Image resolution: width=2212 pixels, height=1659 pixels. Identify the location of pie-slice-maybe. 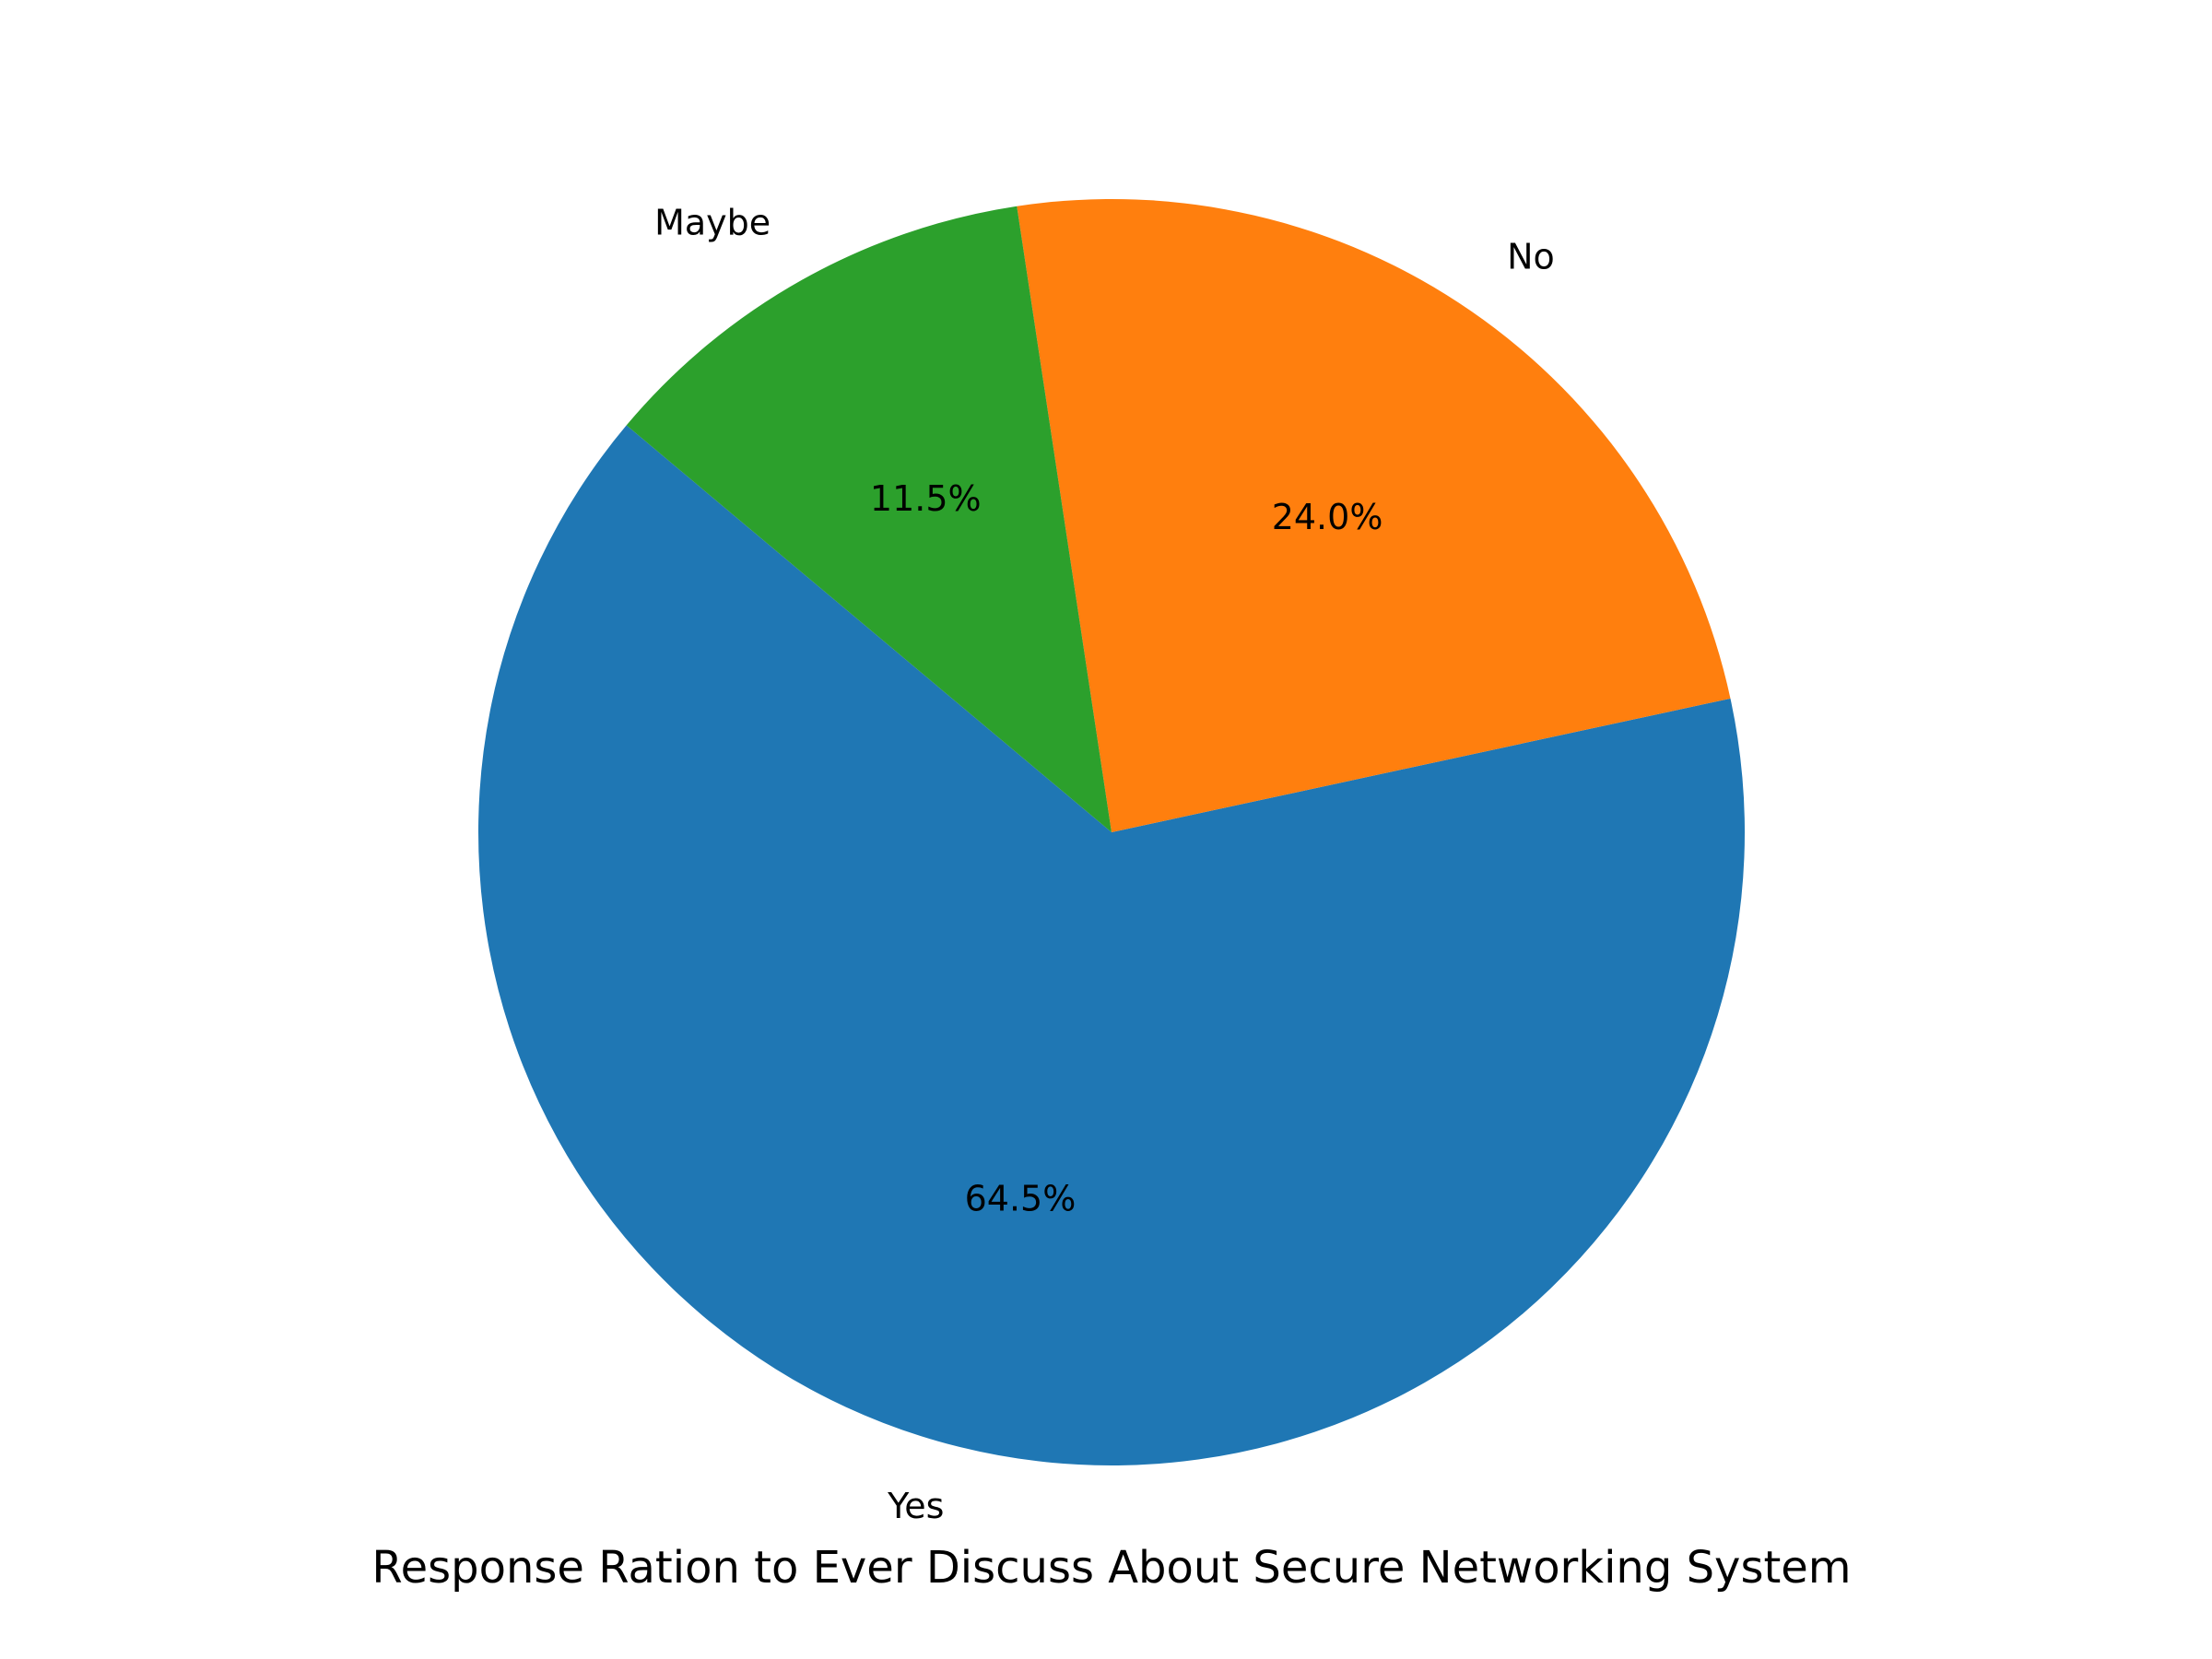
(869, 519).